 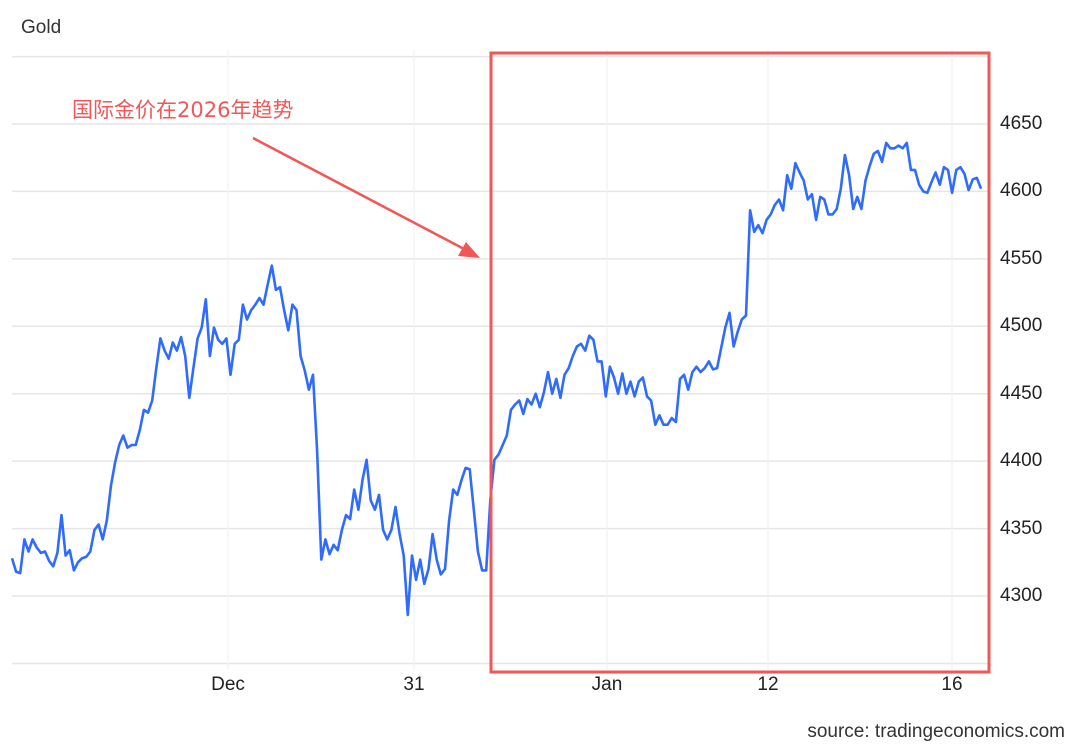 I want to click on annotation-text: 国际金价在2026年趋势, so click(x=183, y=110).